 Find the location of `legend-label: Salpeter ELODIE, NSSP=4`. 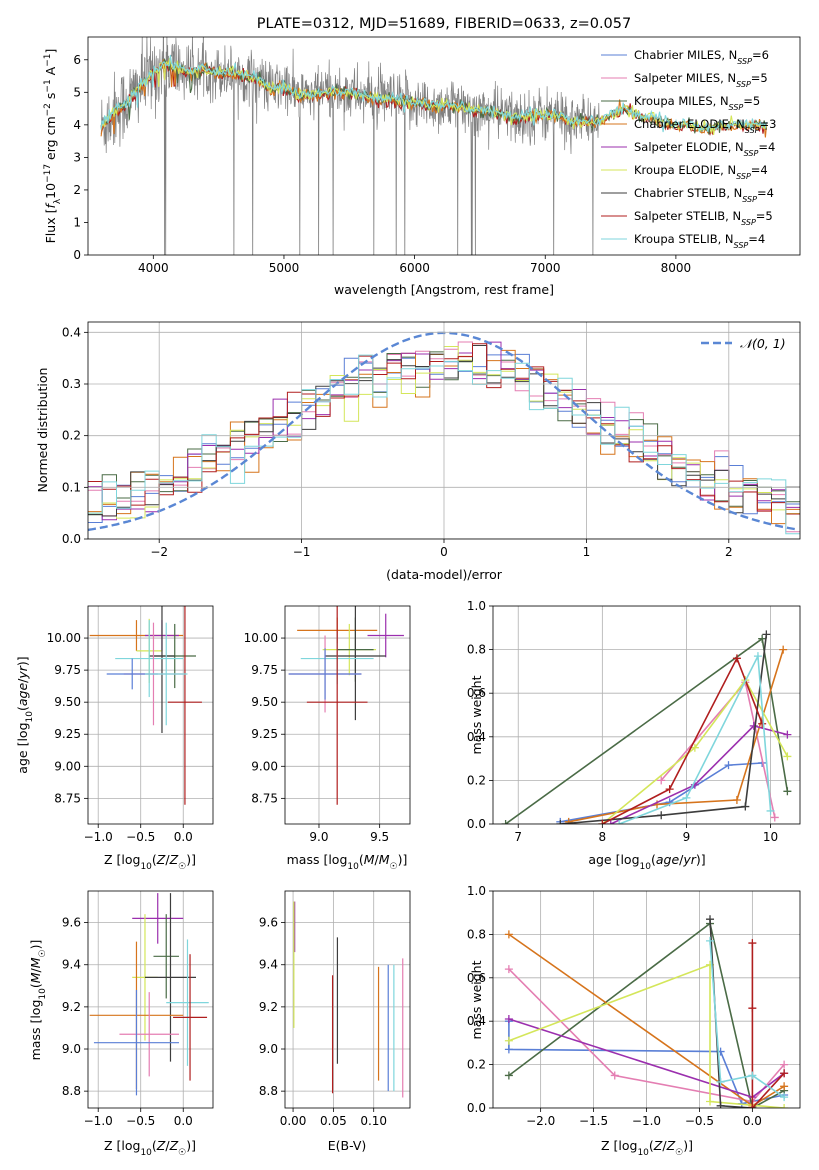

legend-label: Salpeter ELODIE, NSSP=4 is located at coordinates (704, 149).